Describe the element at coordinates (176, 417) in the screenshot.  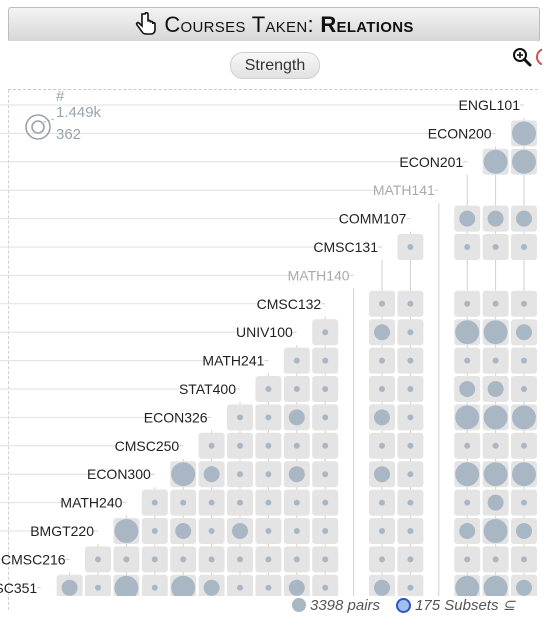
I see `course-label: ECON326` at that location.